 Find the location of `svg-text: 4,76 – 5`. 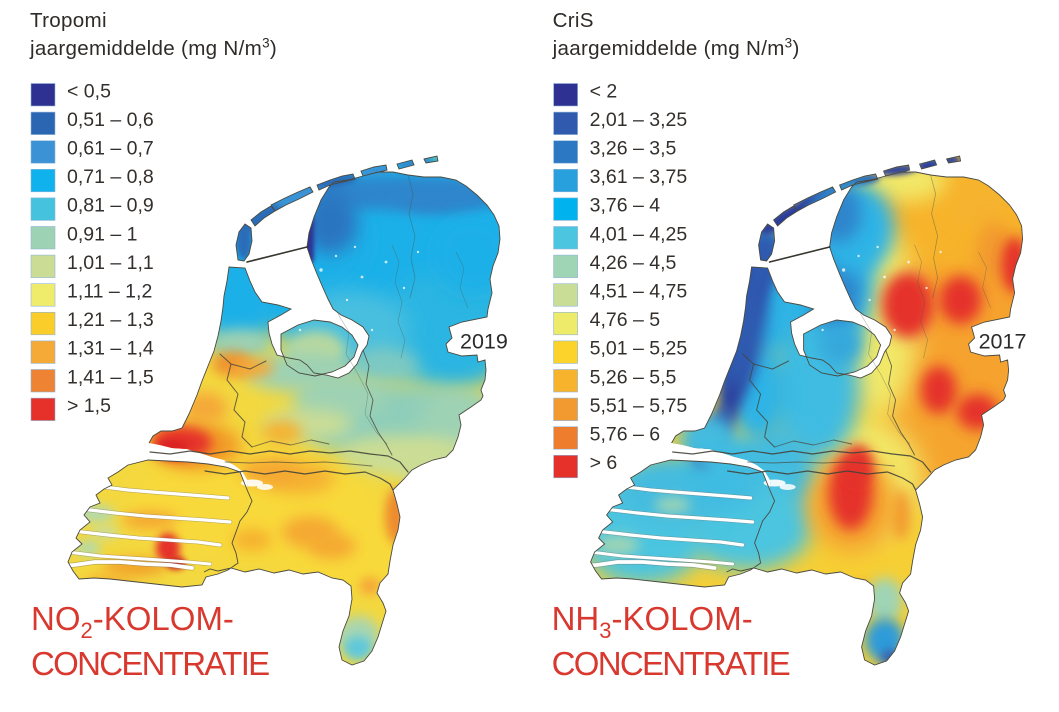

svg-text: 4,76 – 5 is located at coordinates (625, 320).